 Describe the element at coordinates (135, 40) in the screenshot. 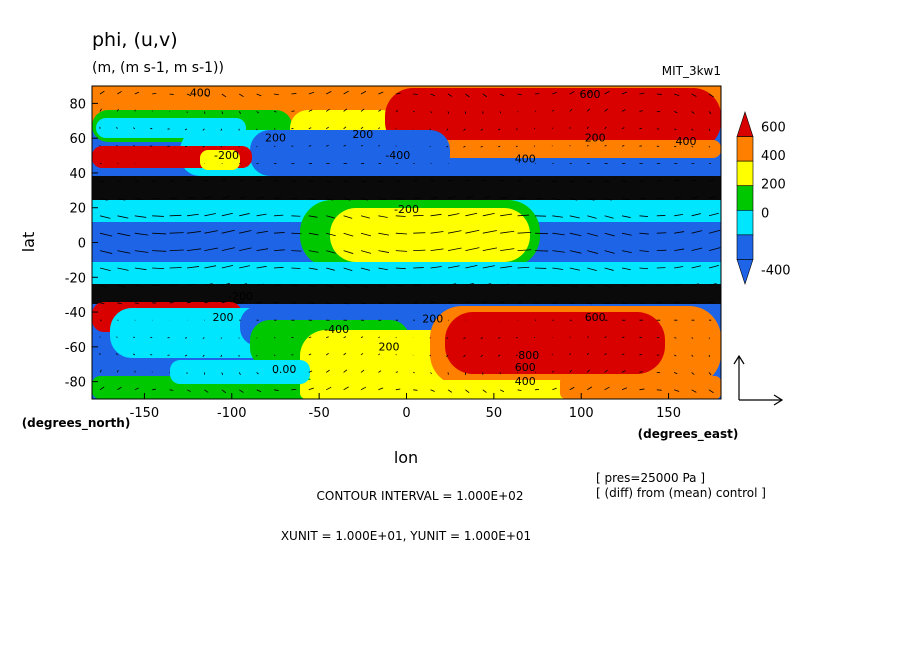

I see `chart-title: phi, (u,v)` at that location.